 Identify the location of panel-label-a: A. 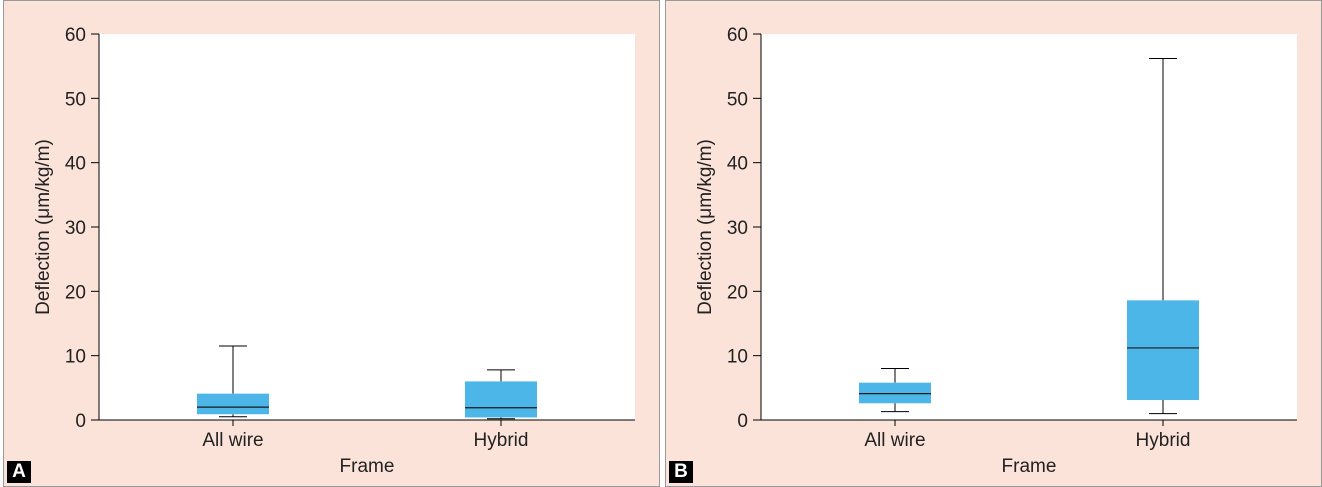
(19, 472).